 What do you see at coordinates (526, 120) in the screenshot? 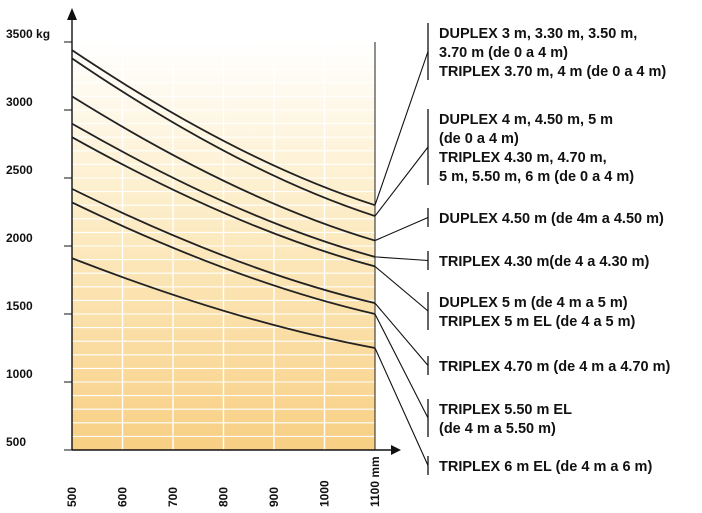
I see `legend-text-2: DUPLEX 4 m, 4.50 m, 5 m` at bounding box center [526, 120].